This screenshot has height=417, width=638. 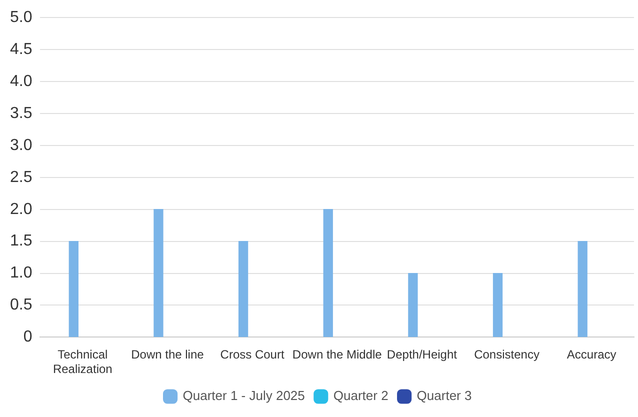 What do you see at coordinates (444, 396) in the screenshot?
I see `legend-label: Quarter 3` at bounding box center [444, 396].